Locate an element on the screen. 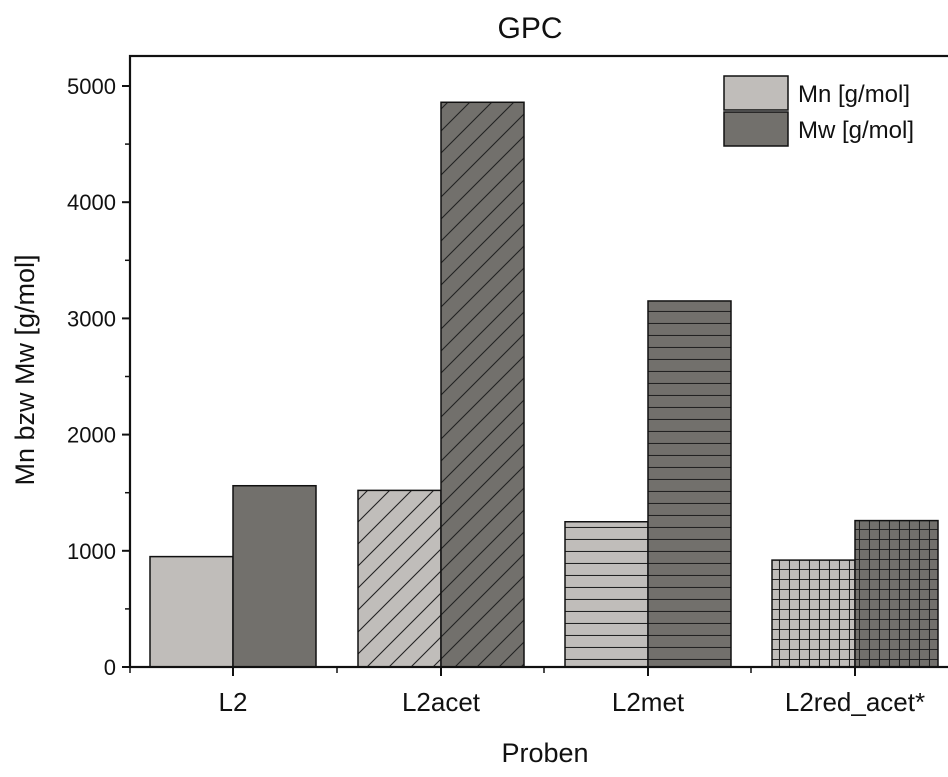 The image size is (948, 777). bar-mn-l2acet is located at coordinates (399, 578).